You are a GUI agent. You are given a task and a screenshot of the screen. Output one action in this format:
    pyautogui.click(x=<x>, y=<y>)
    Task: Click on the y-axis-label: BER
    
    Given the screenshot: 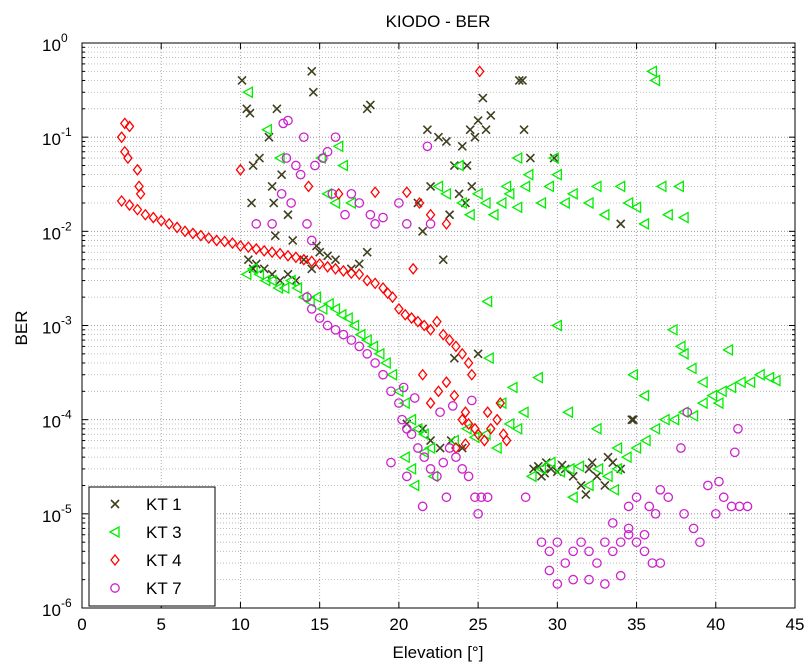 What is the action you would take?
    pyautogui.click(x=21, y=328)
    